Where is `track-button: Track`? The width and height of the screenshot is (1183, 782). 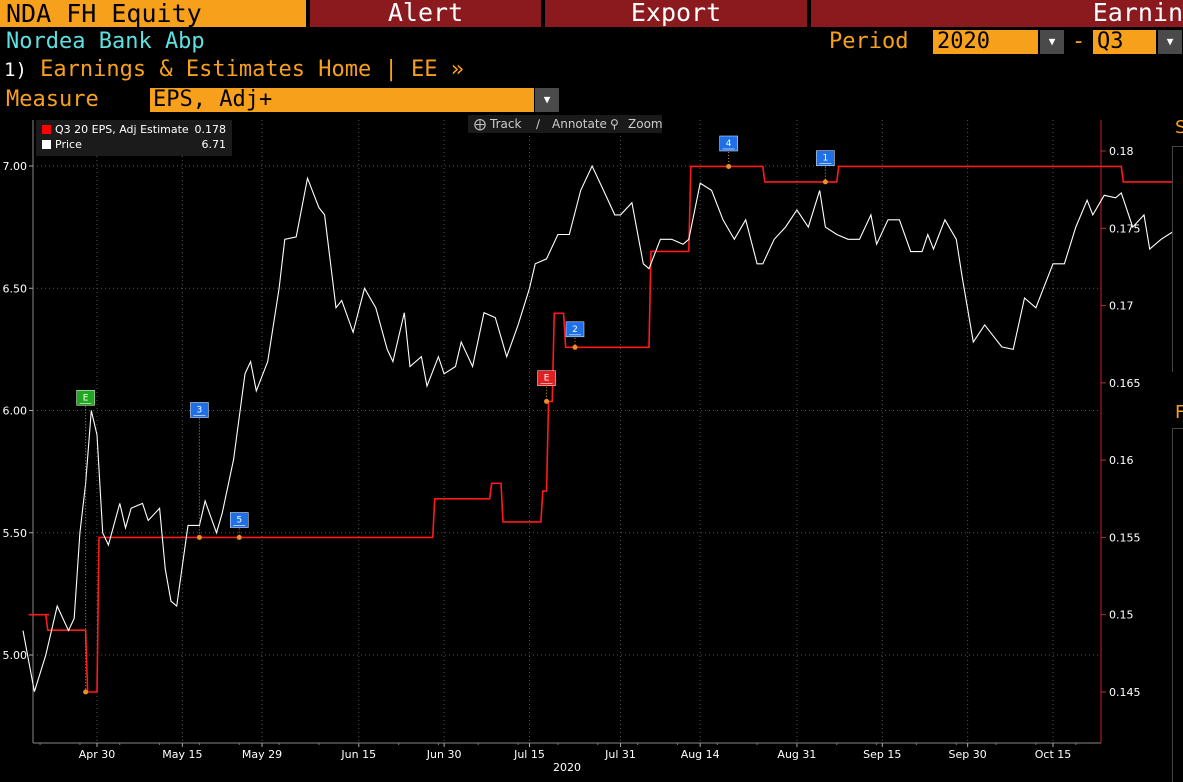
track-button: Track is located at coordinates (506, 124).